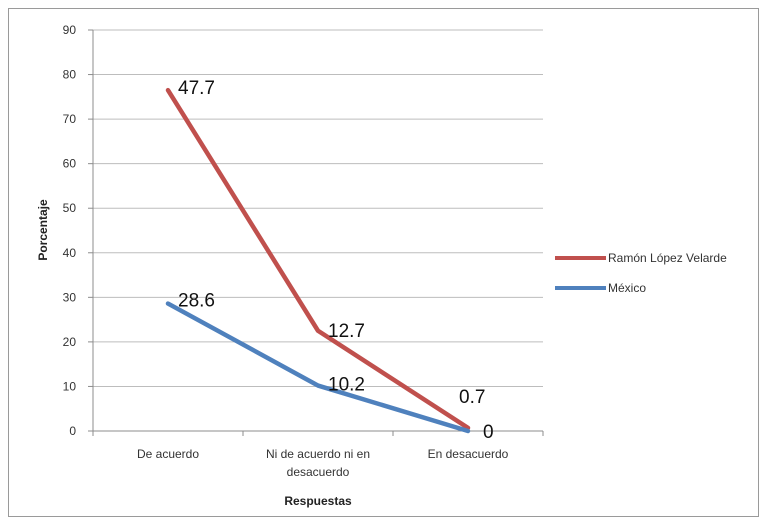 The image size is (769, 527). What do you see at coordinates (196, 301) in the screenshot?
I see `data-label: 28.6` at bounding box center [196, 301].